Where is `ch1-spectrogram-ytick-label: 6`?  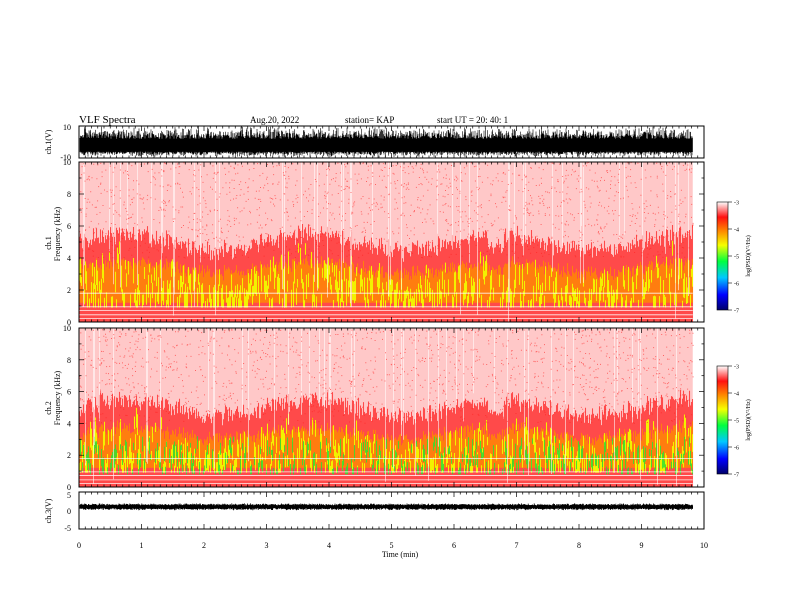 ch1-spectrogram-ytick-label: 6 is located at coordinates (69, 226).